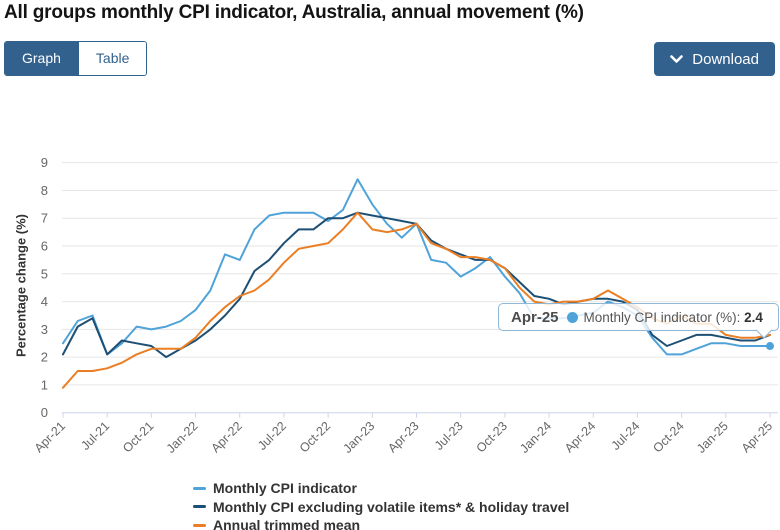  I want to click on x-tick-label: Apr-21, so click(50, 437).